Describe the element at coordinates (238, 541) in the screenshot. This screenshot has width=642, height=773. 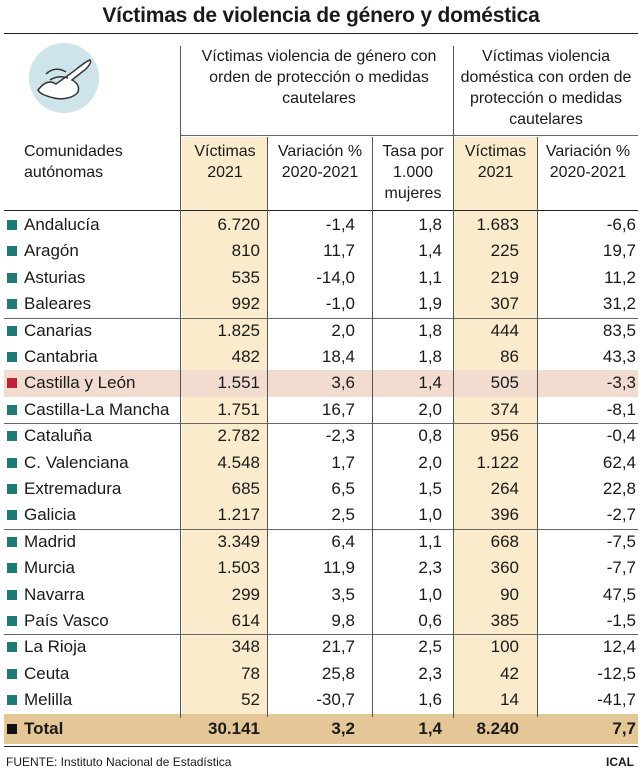
I see `table-cell: 3.349` at that location.